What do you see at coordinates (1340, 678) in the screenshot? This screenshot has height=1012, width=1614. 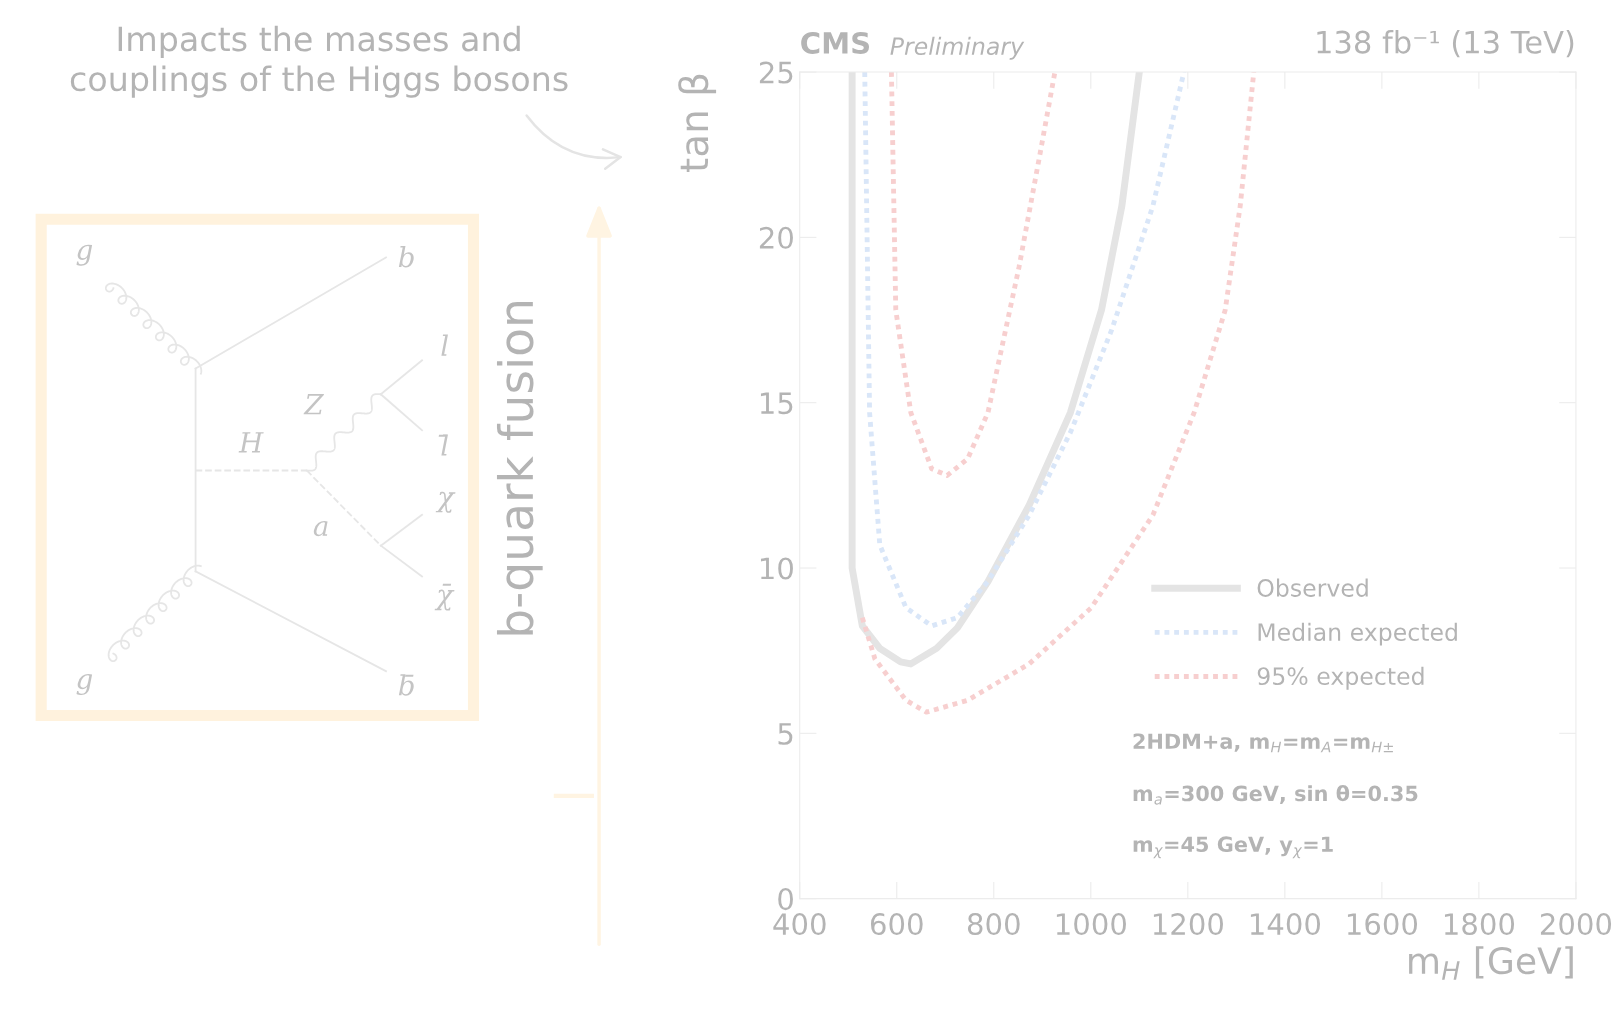 I see `legend-label: 95% expected` at bounding box center [1340, 678].